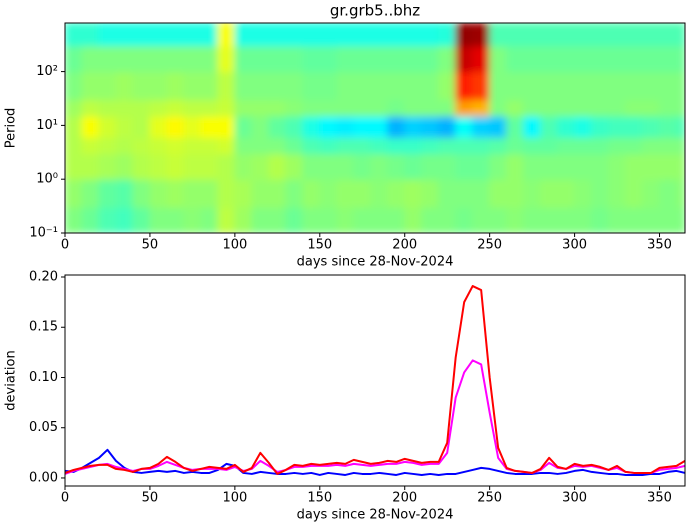 The width and height of the screenshot is (690, 531). What do you see at coordinates (65, 498) in the screenshot?
I see `x-tick-label: 0` at bounding box center [65, 498].